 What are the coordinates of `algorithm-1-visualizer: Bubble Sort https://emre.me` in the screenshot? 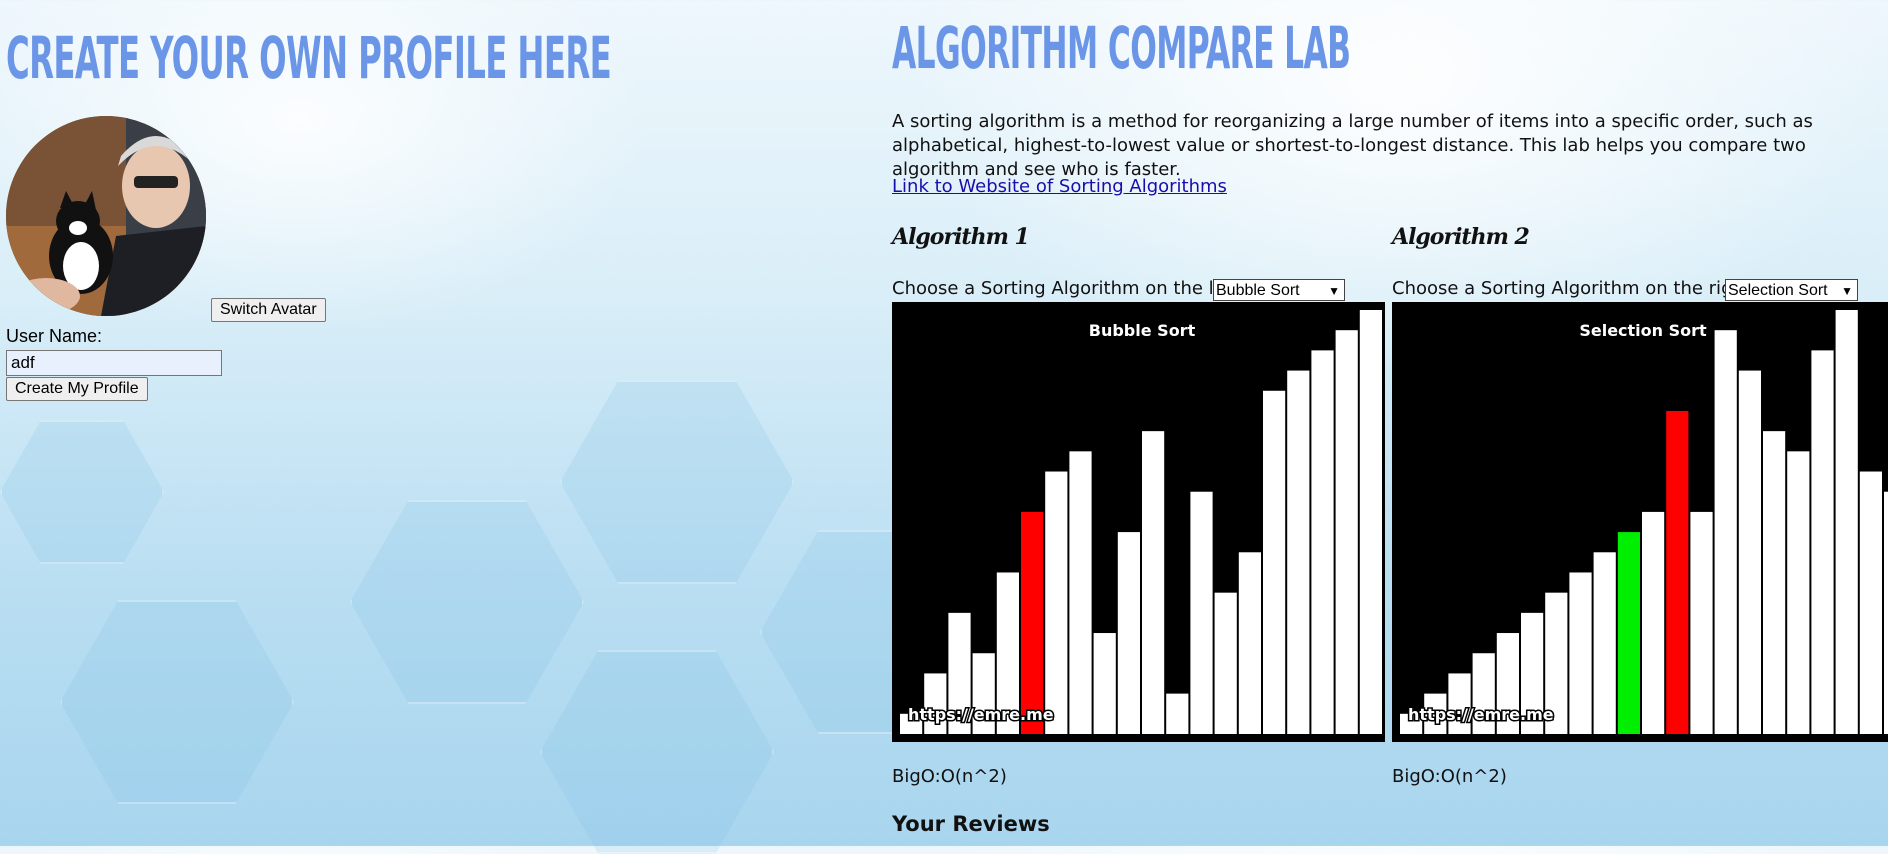 It's located at (1138, 522).